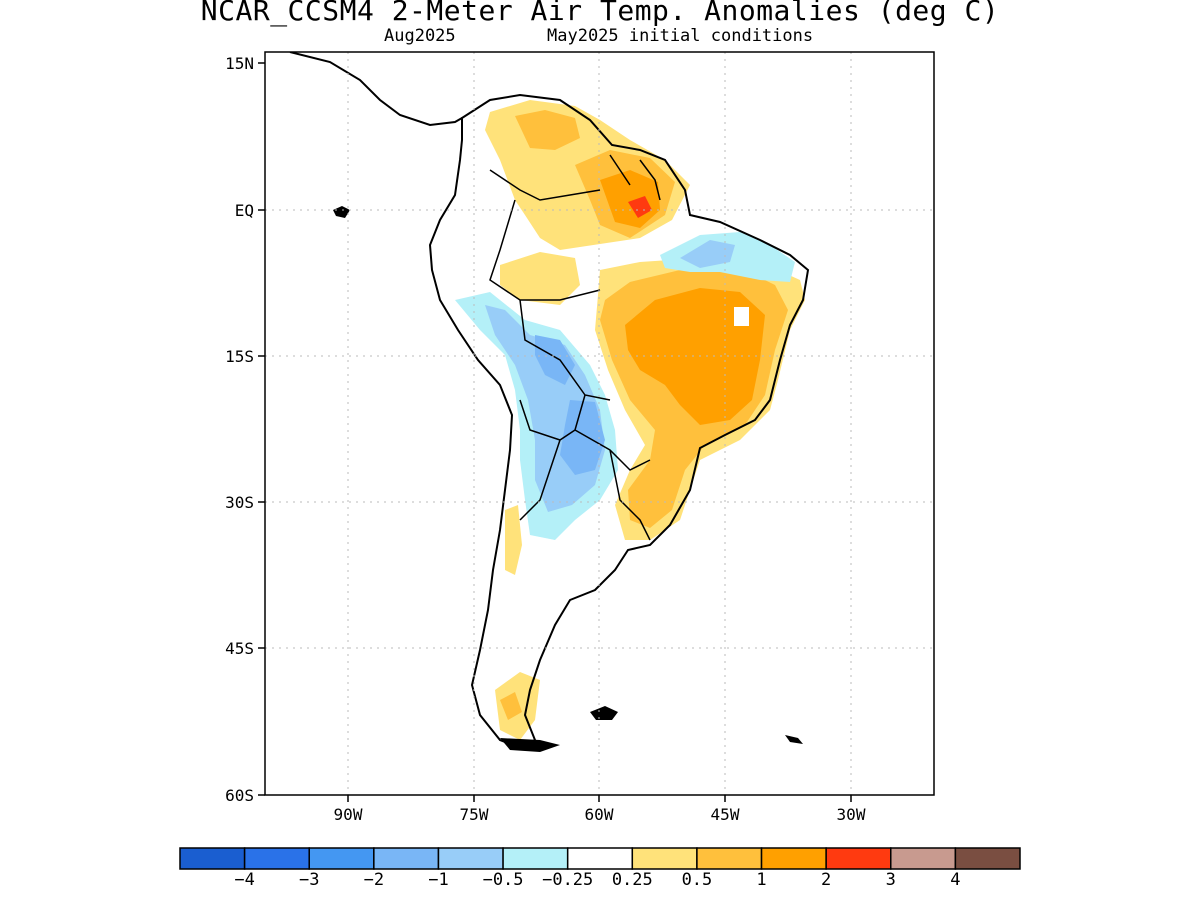 Image resolution: width=1200 pixels, height=900 pixels. I want to click on missing-data-cell, so click(741, 316).